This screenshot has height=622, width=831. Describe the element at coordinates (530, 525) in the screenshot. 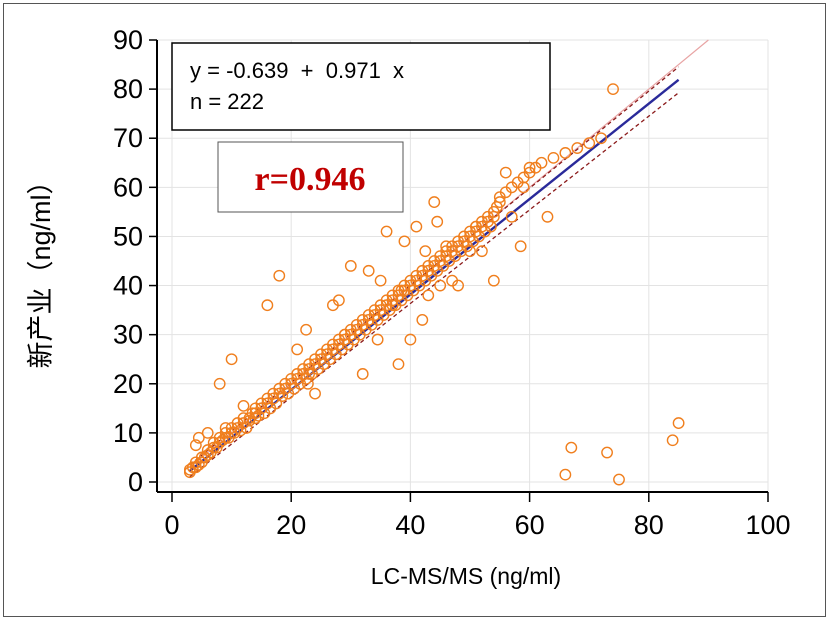

I see `x-tick-label: 60` at that location.